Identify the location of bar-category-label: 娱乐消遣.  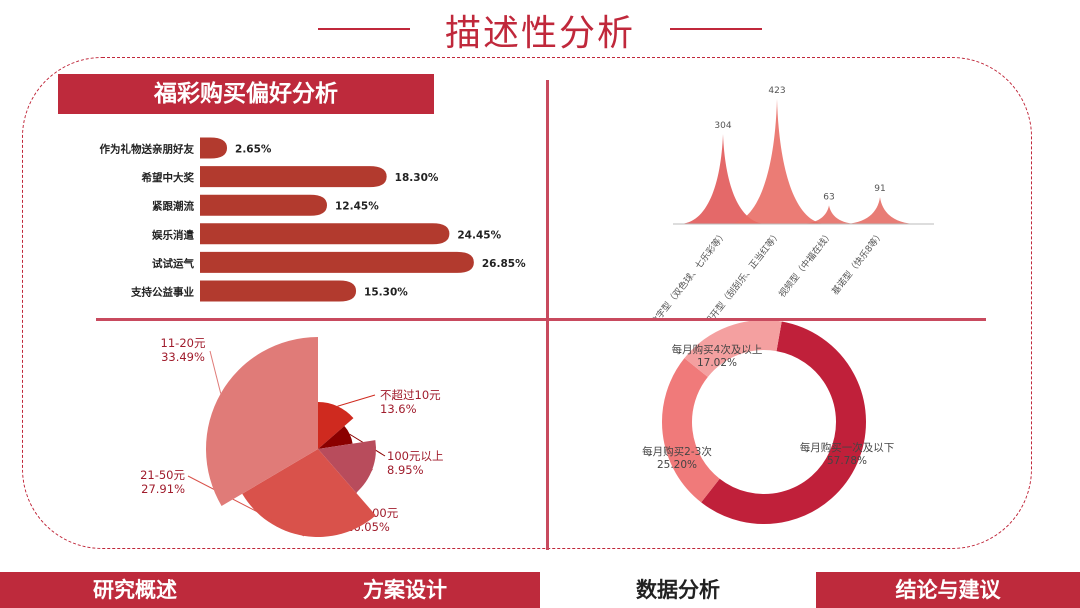
(173, 234).